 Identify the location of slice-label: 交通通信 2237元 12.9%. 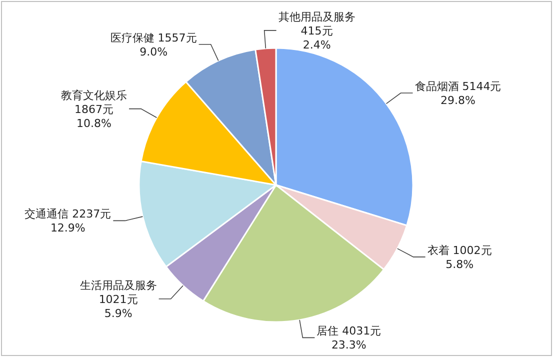
(68, 221).